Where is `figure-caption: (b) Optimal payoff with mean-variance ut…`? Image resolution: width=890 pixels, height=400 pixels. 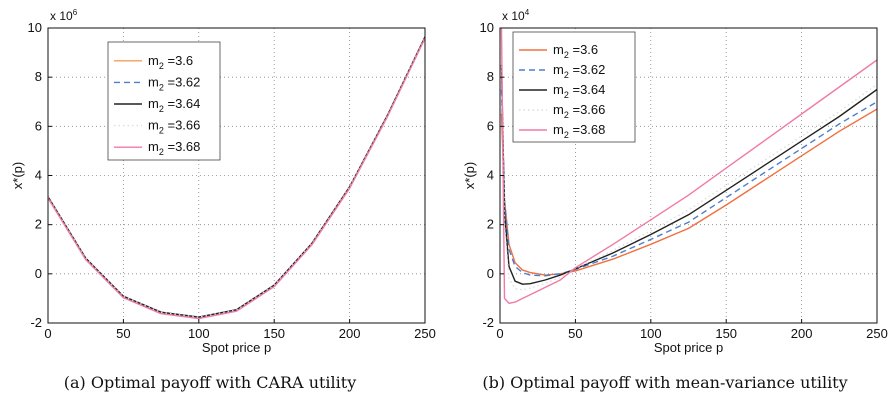 figure-caption: (b) Optimal payoff with mean-variance ut… is located at coordinates (664, 382).